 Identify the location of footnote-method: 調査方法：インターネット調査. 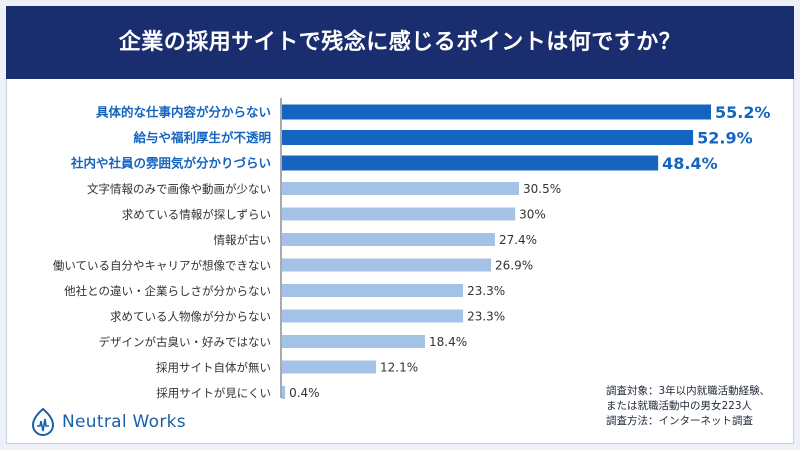
(679, 421).